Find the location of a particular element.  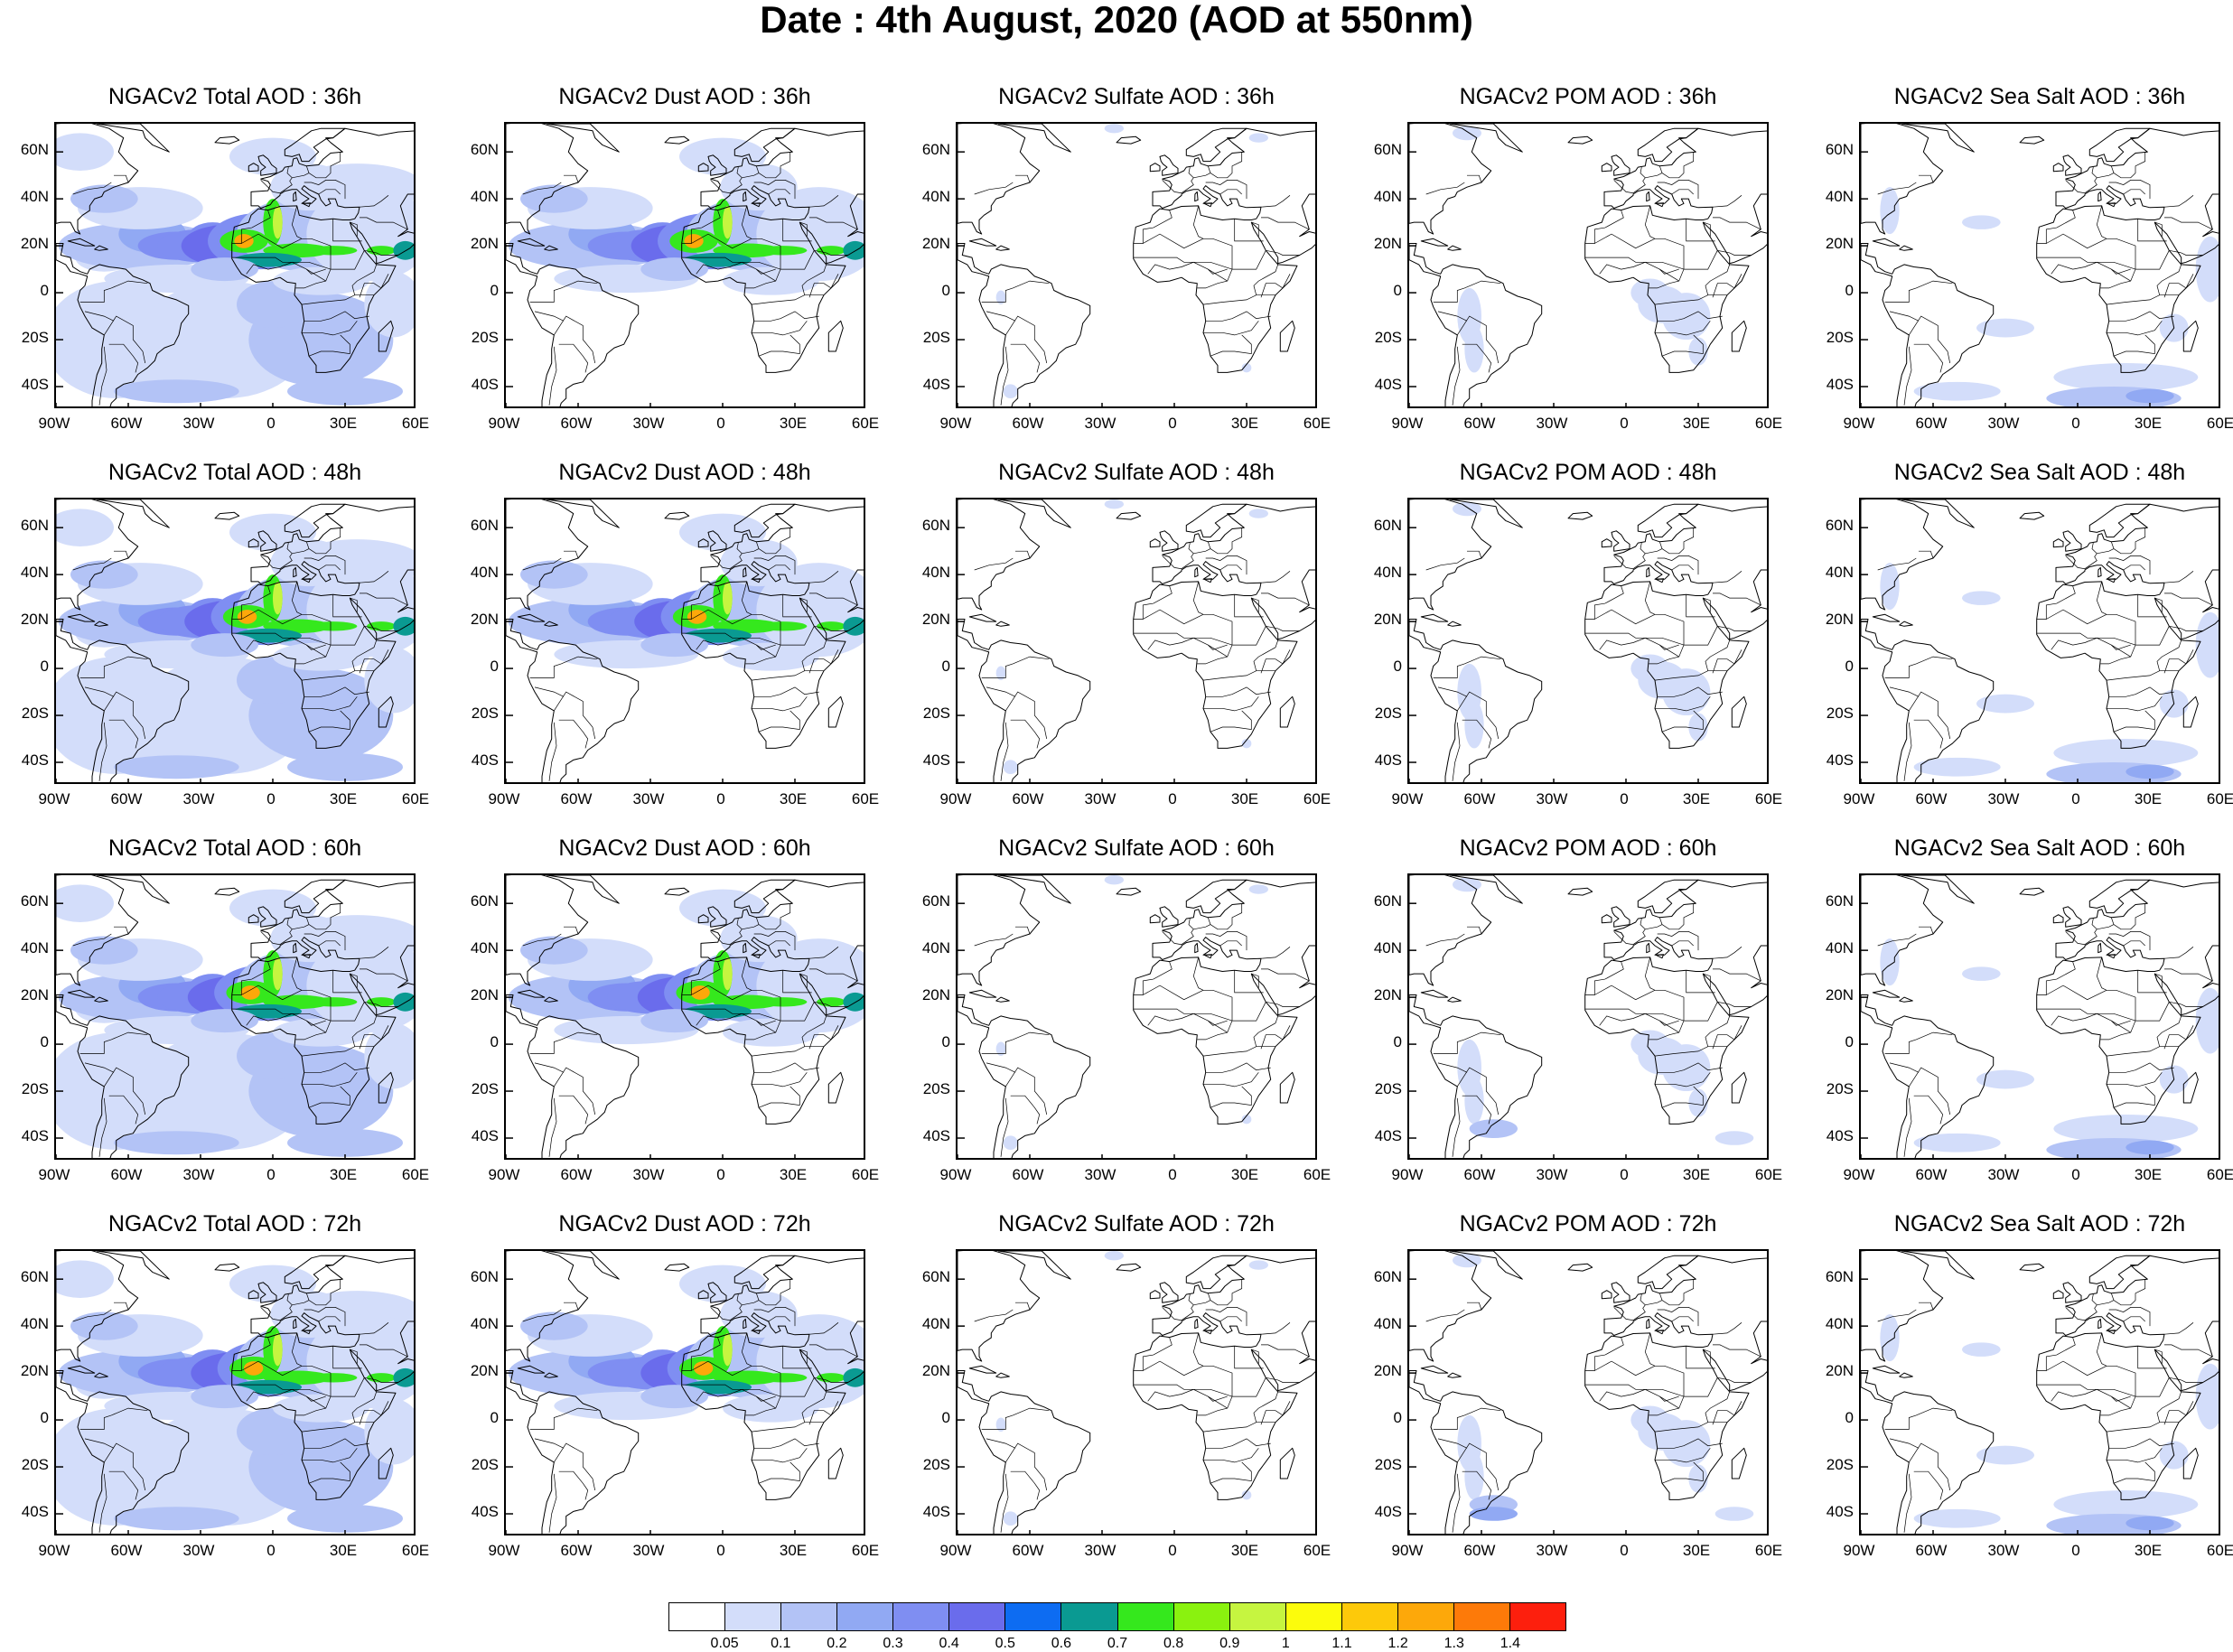

lat-label: 20N is located at coordinates (34, 620).